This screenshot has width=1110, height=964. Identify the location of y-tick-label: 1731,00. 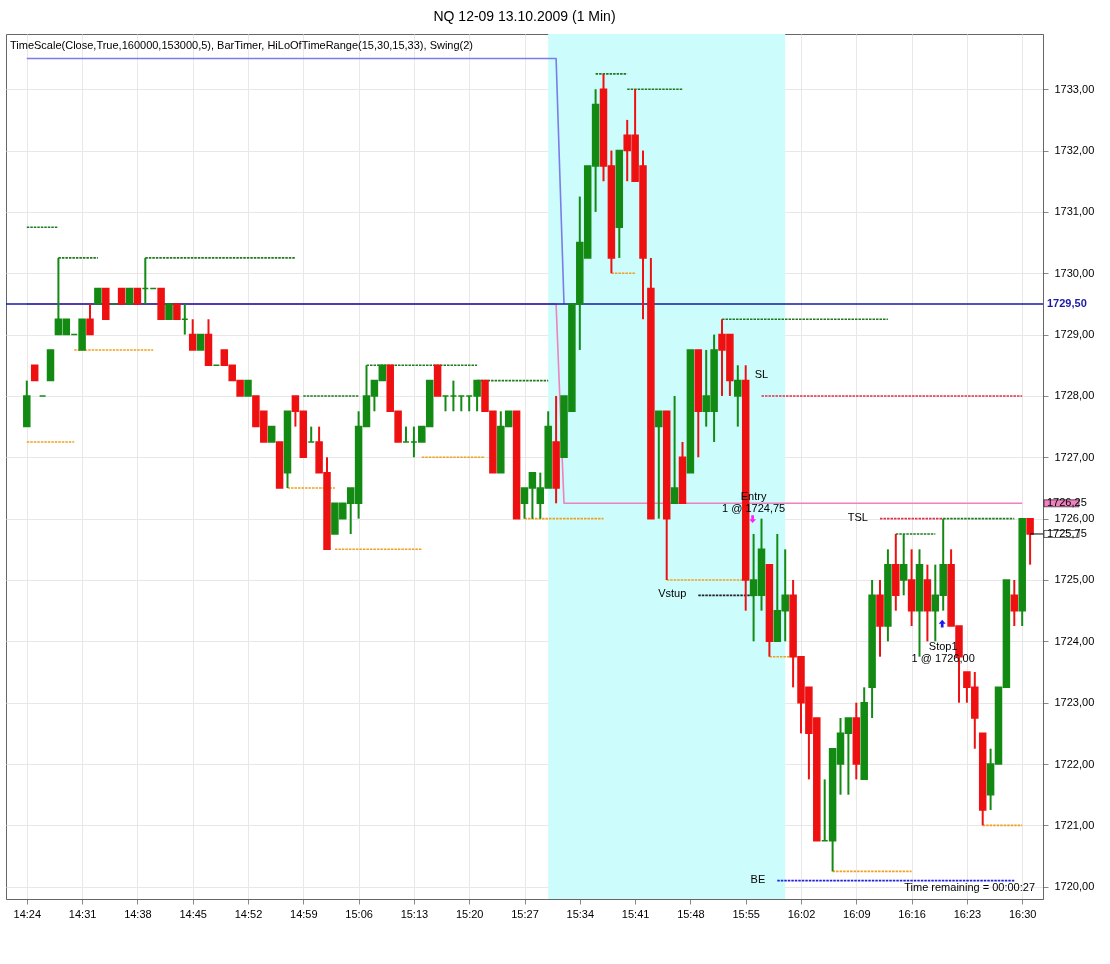
(1074, 211).